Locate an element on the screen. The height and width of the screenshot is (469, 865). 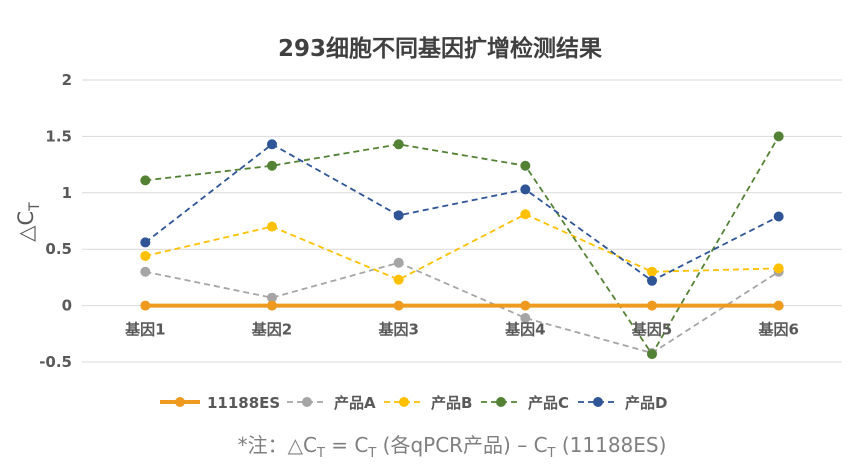
legend-item-5: 产品D is located at coordinates (622, 403).